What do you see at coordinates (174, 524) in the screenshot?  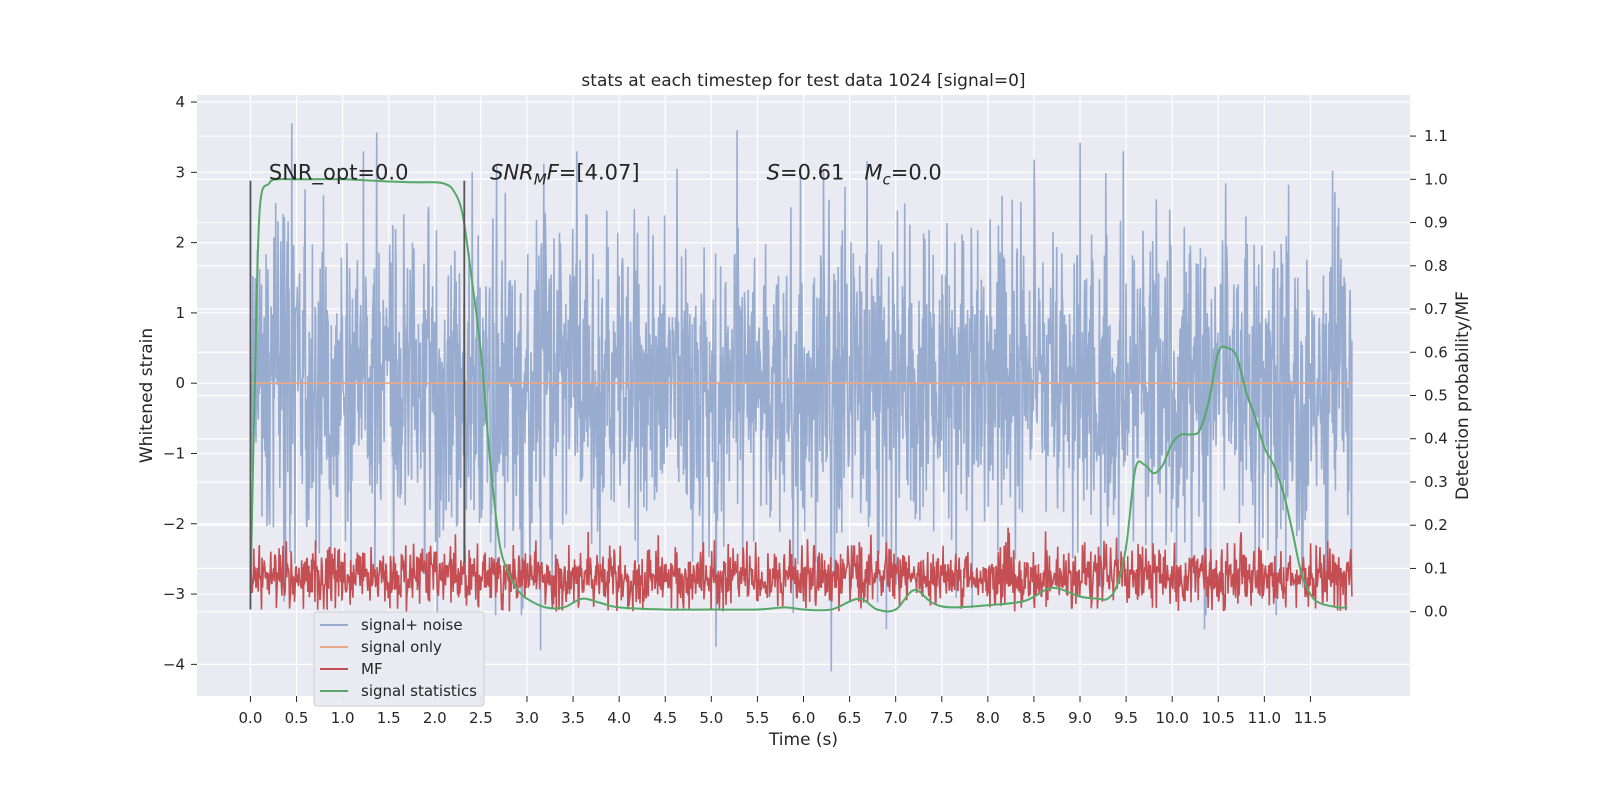 I see `y-tick-label: −2` at bounding box center [174, 524].